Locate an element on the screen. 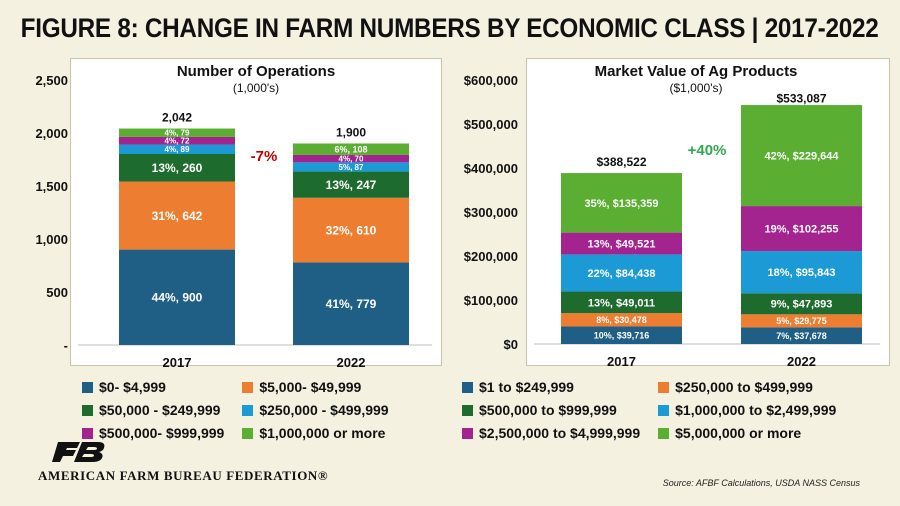 The width and height of the screenshot is (900, 506). legend-item: $1,000,000 to $2,499,999 is located at coordinates (747, 410).